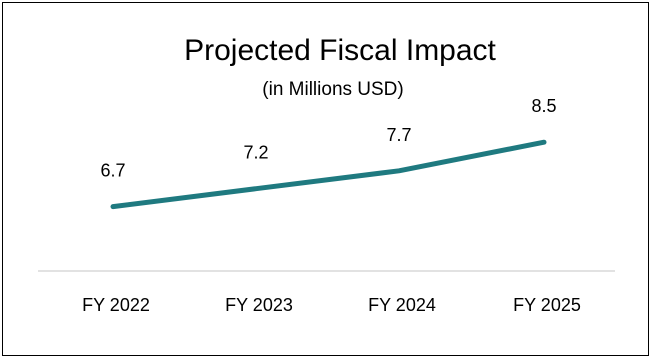  I want to click on chart-subtitle: (in Millions USD), so click(332, 89).